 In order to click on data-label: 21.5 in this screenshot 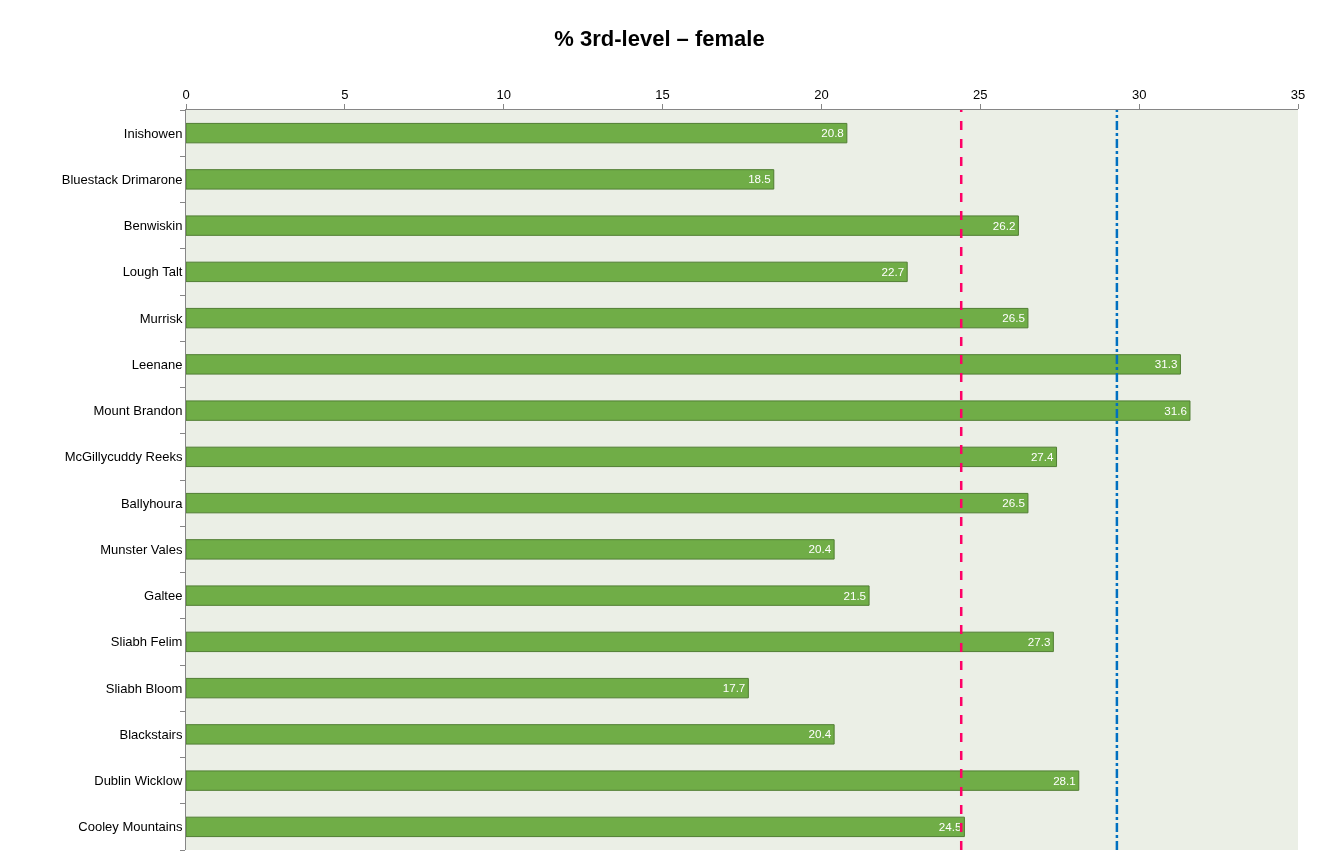, I will do `click(855, 595)`.